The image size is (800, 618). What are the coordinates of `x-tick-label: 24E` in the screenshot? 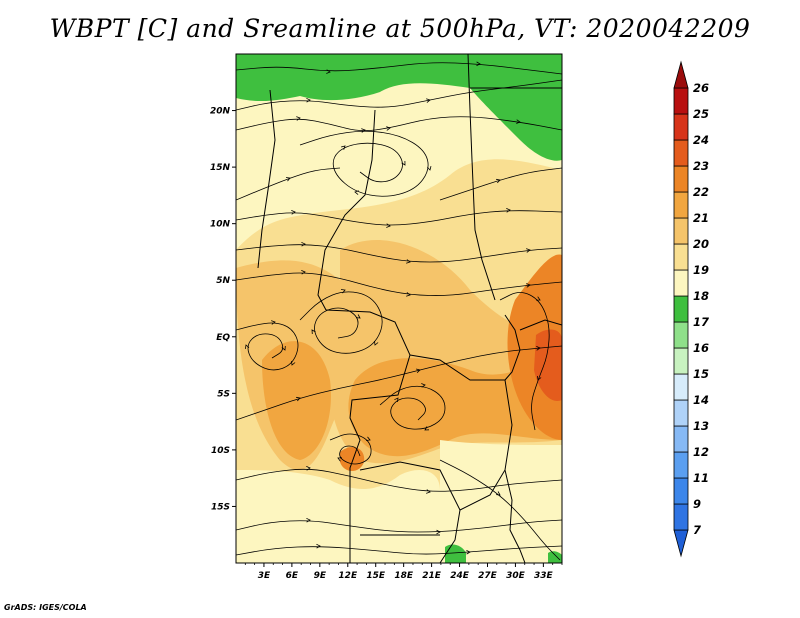 It's located at (460, 576).